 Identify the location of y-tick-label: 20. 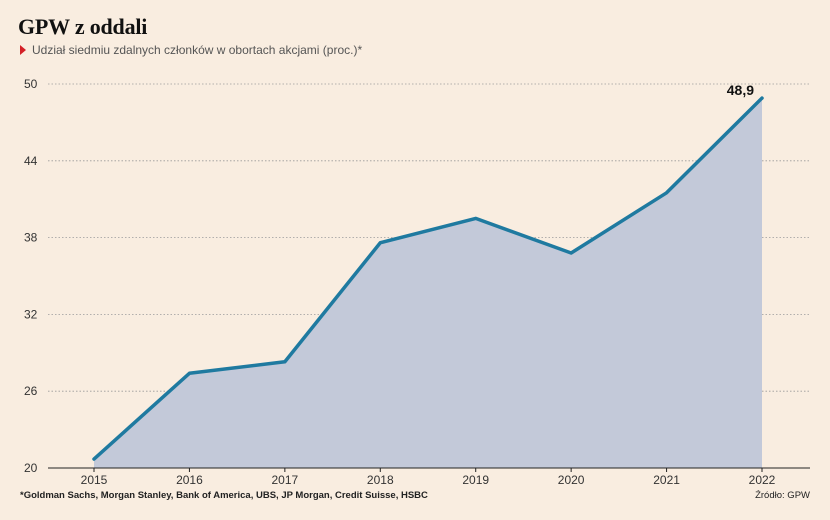
(31, 468).